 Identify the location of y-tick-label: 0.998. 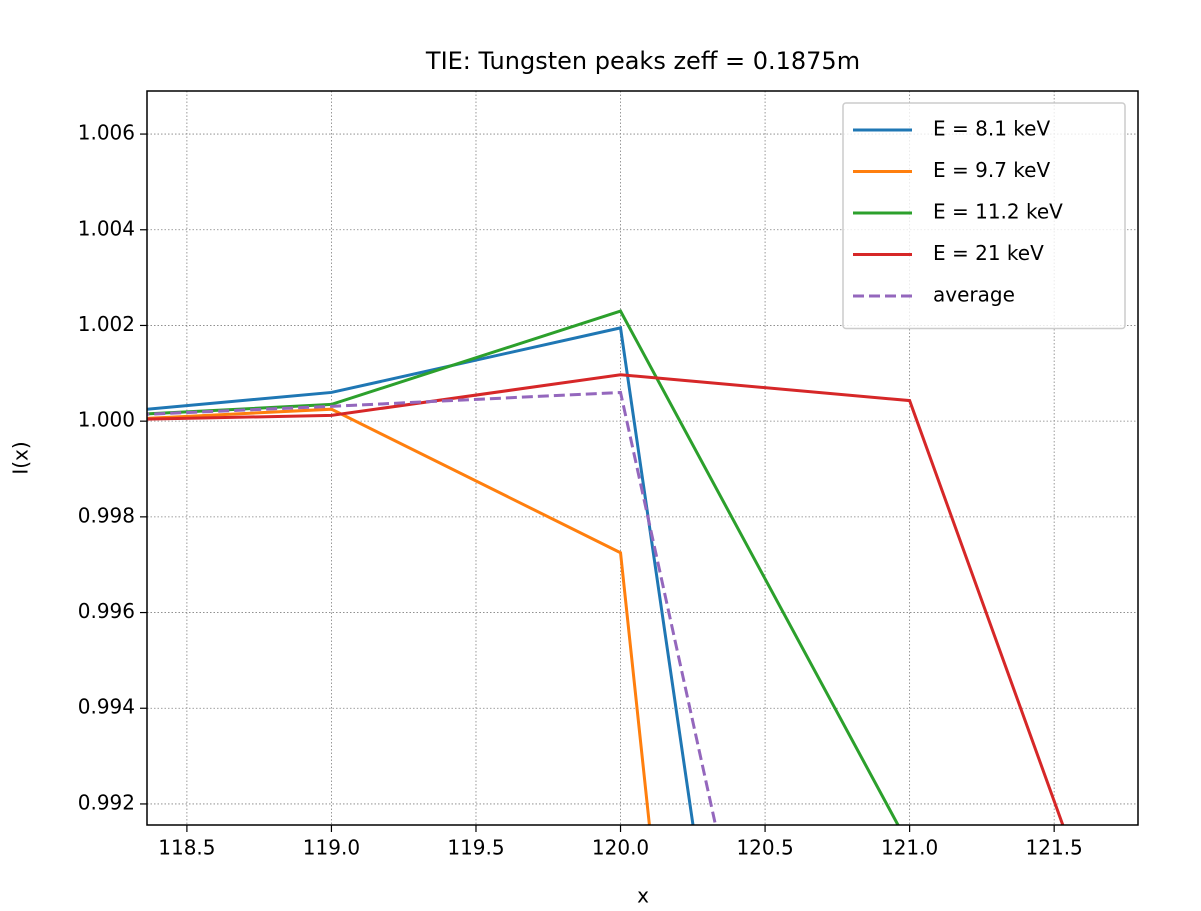
(106, 515).